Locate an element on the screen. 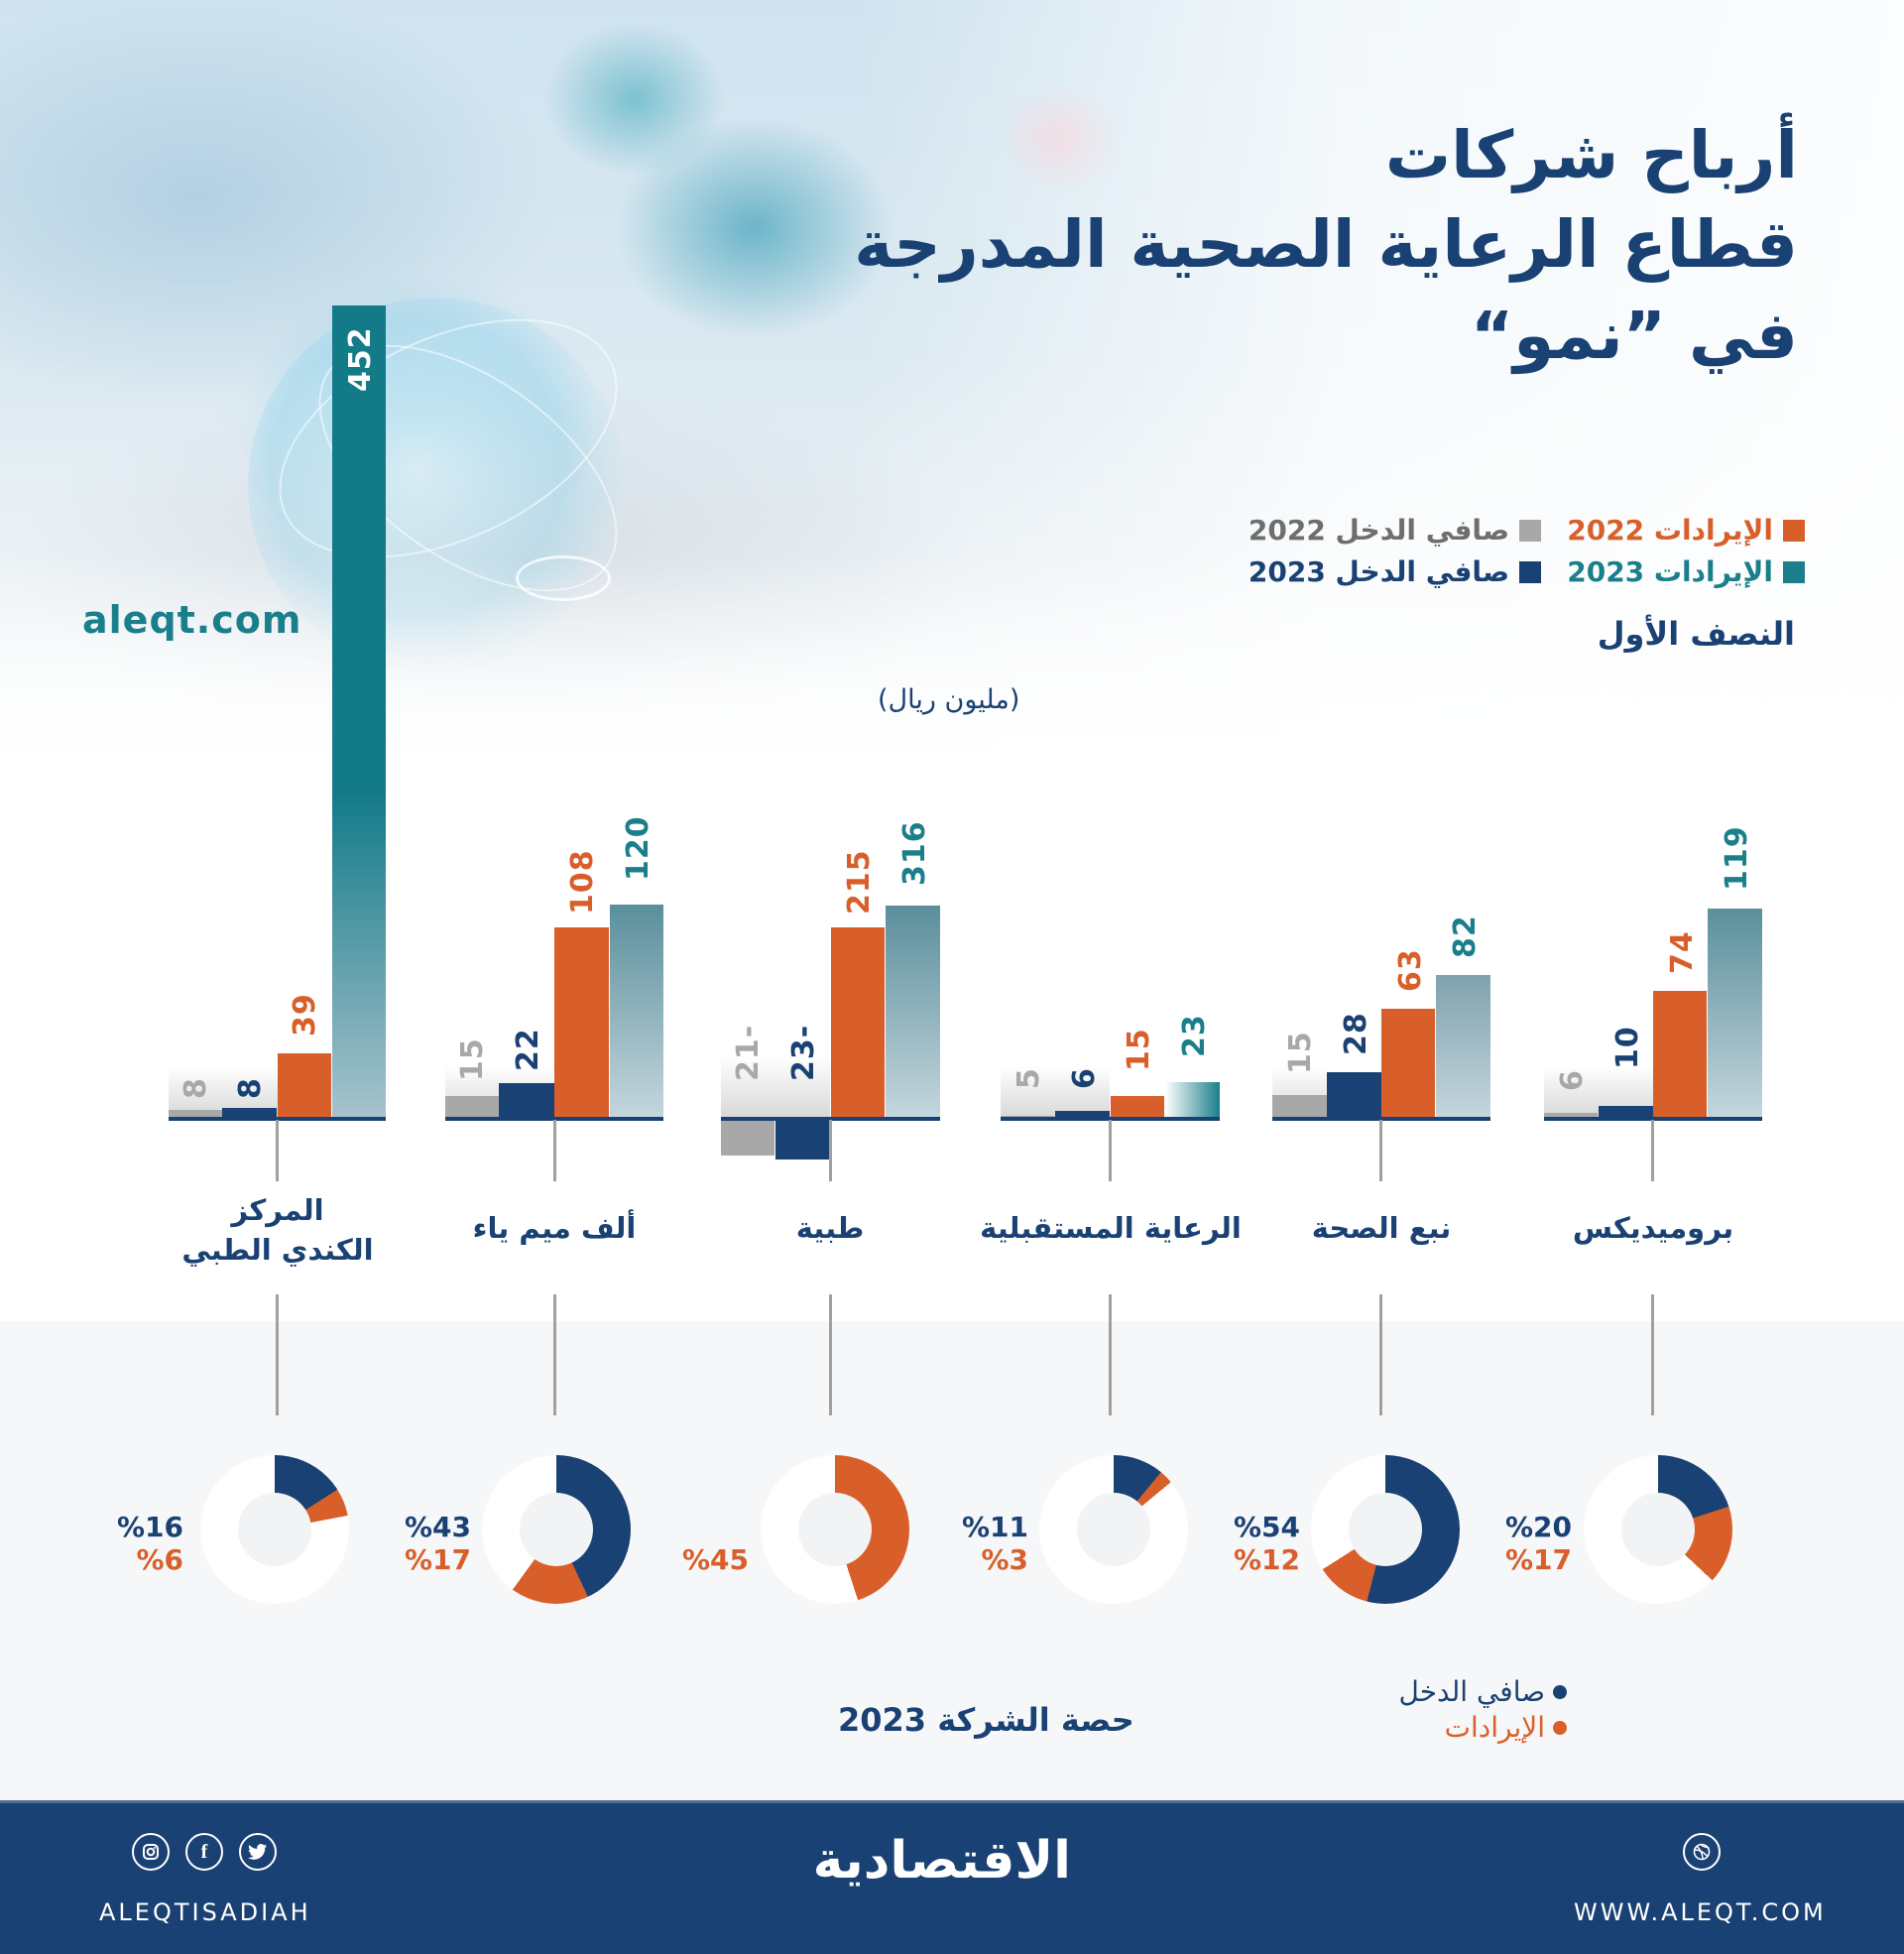 Image resolution: width=1904 pixels, height=1954 pixels. value-label: 21- is located at coordinates (748, 1052).